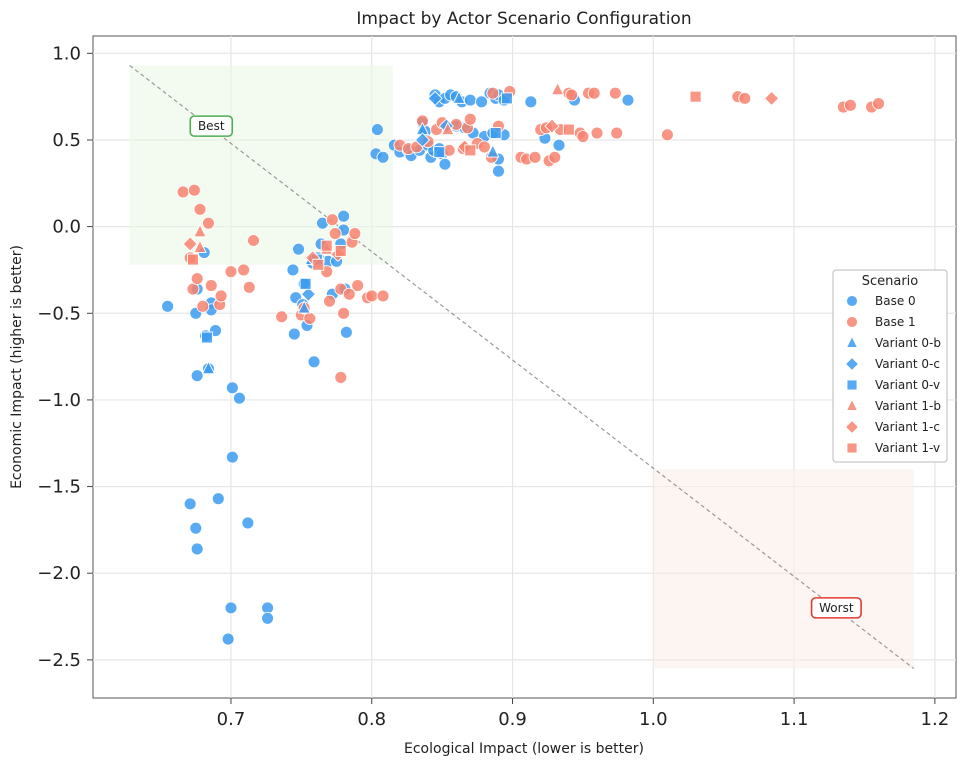 The image size is (966, 766). What do you see at coordinates (66, 140) in the screenshot?
I see `y-tick-label: 0.5` at bounding box center [66, 140].